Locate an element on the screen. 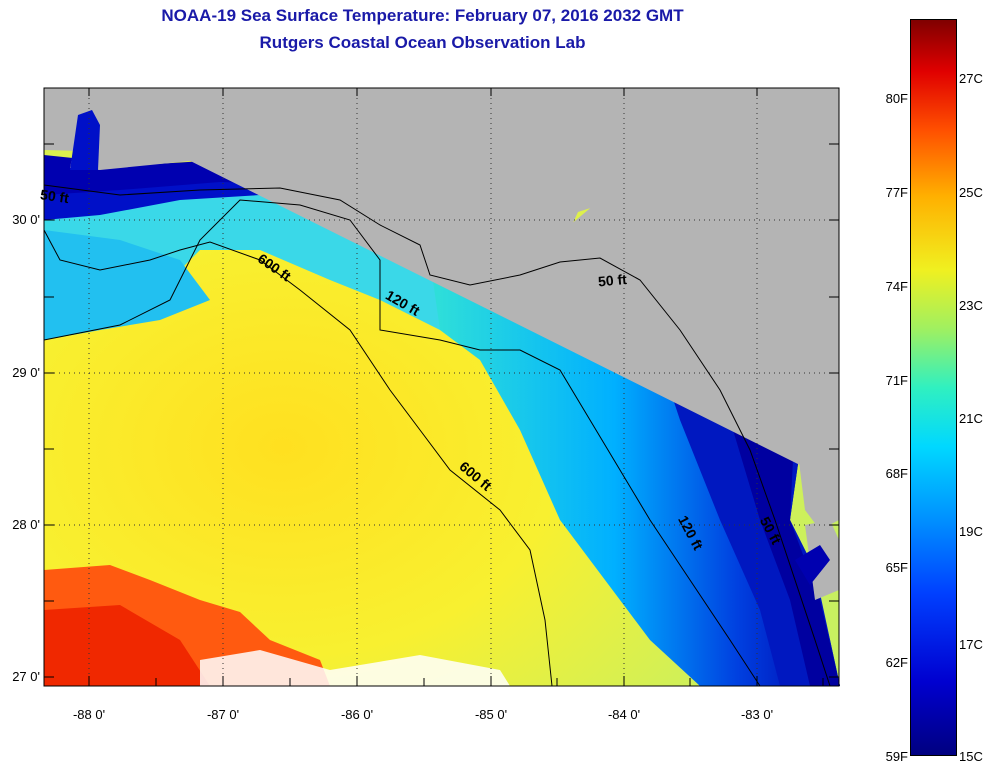 The width and height of the screenshot is (992, 770). colorbar-label-19c: 19C is located at coordinates (971, 531).